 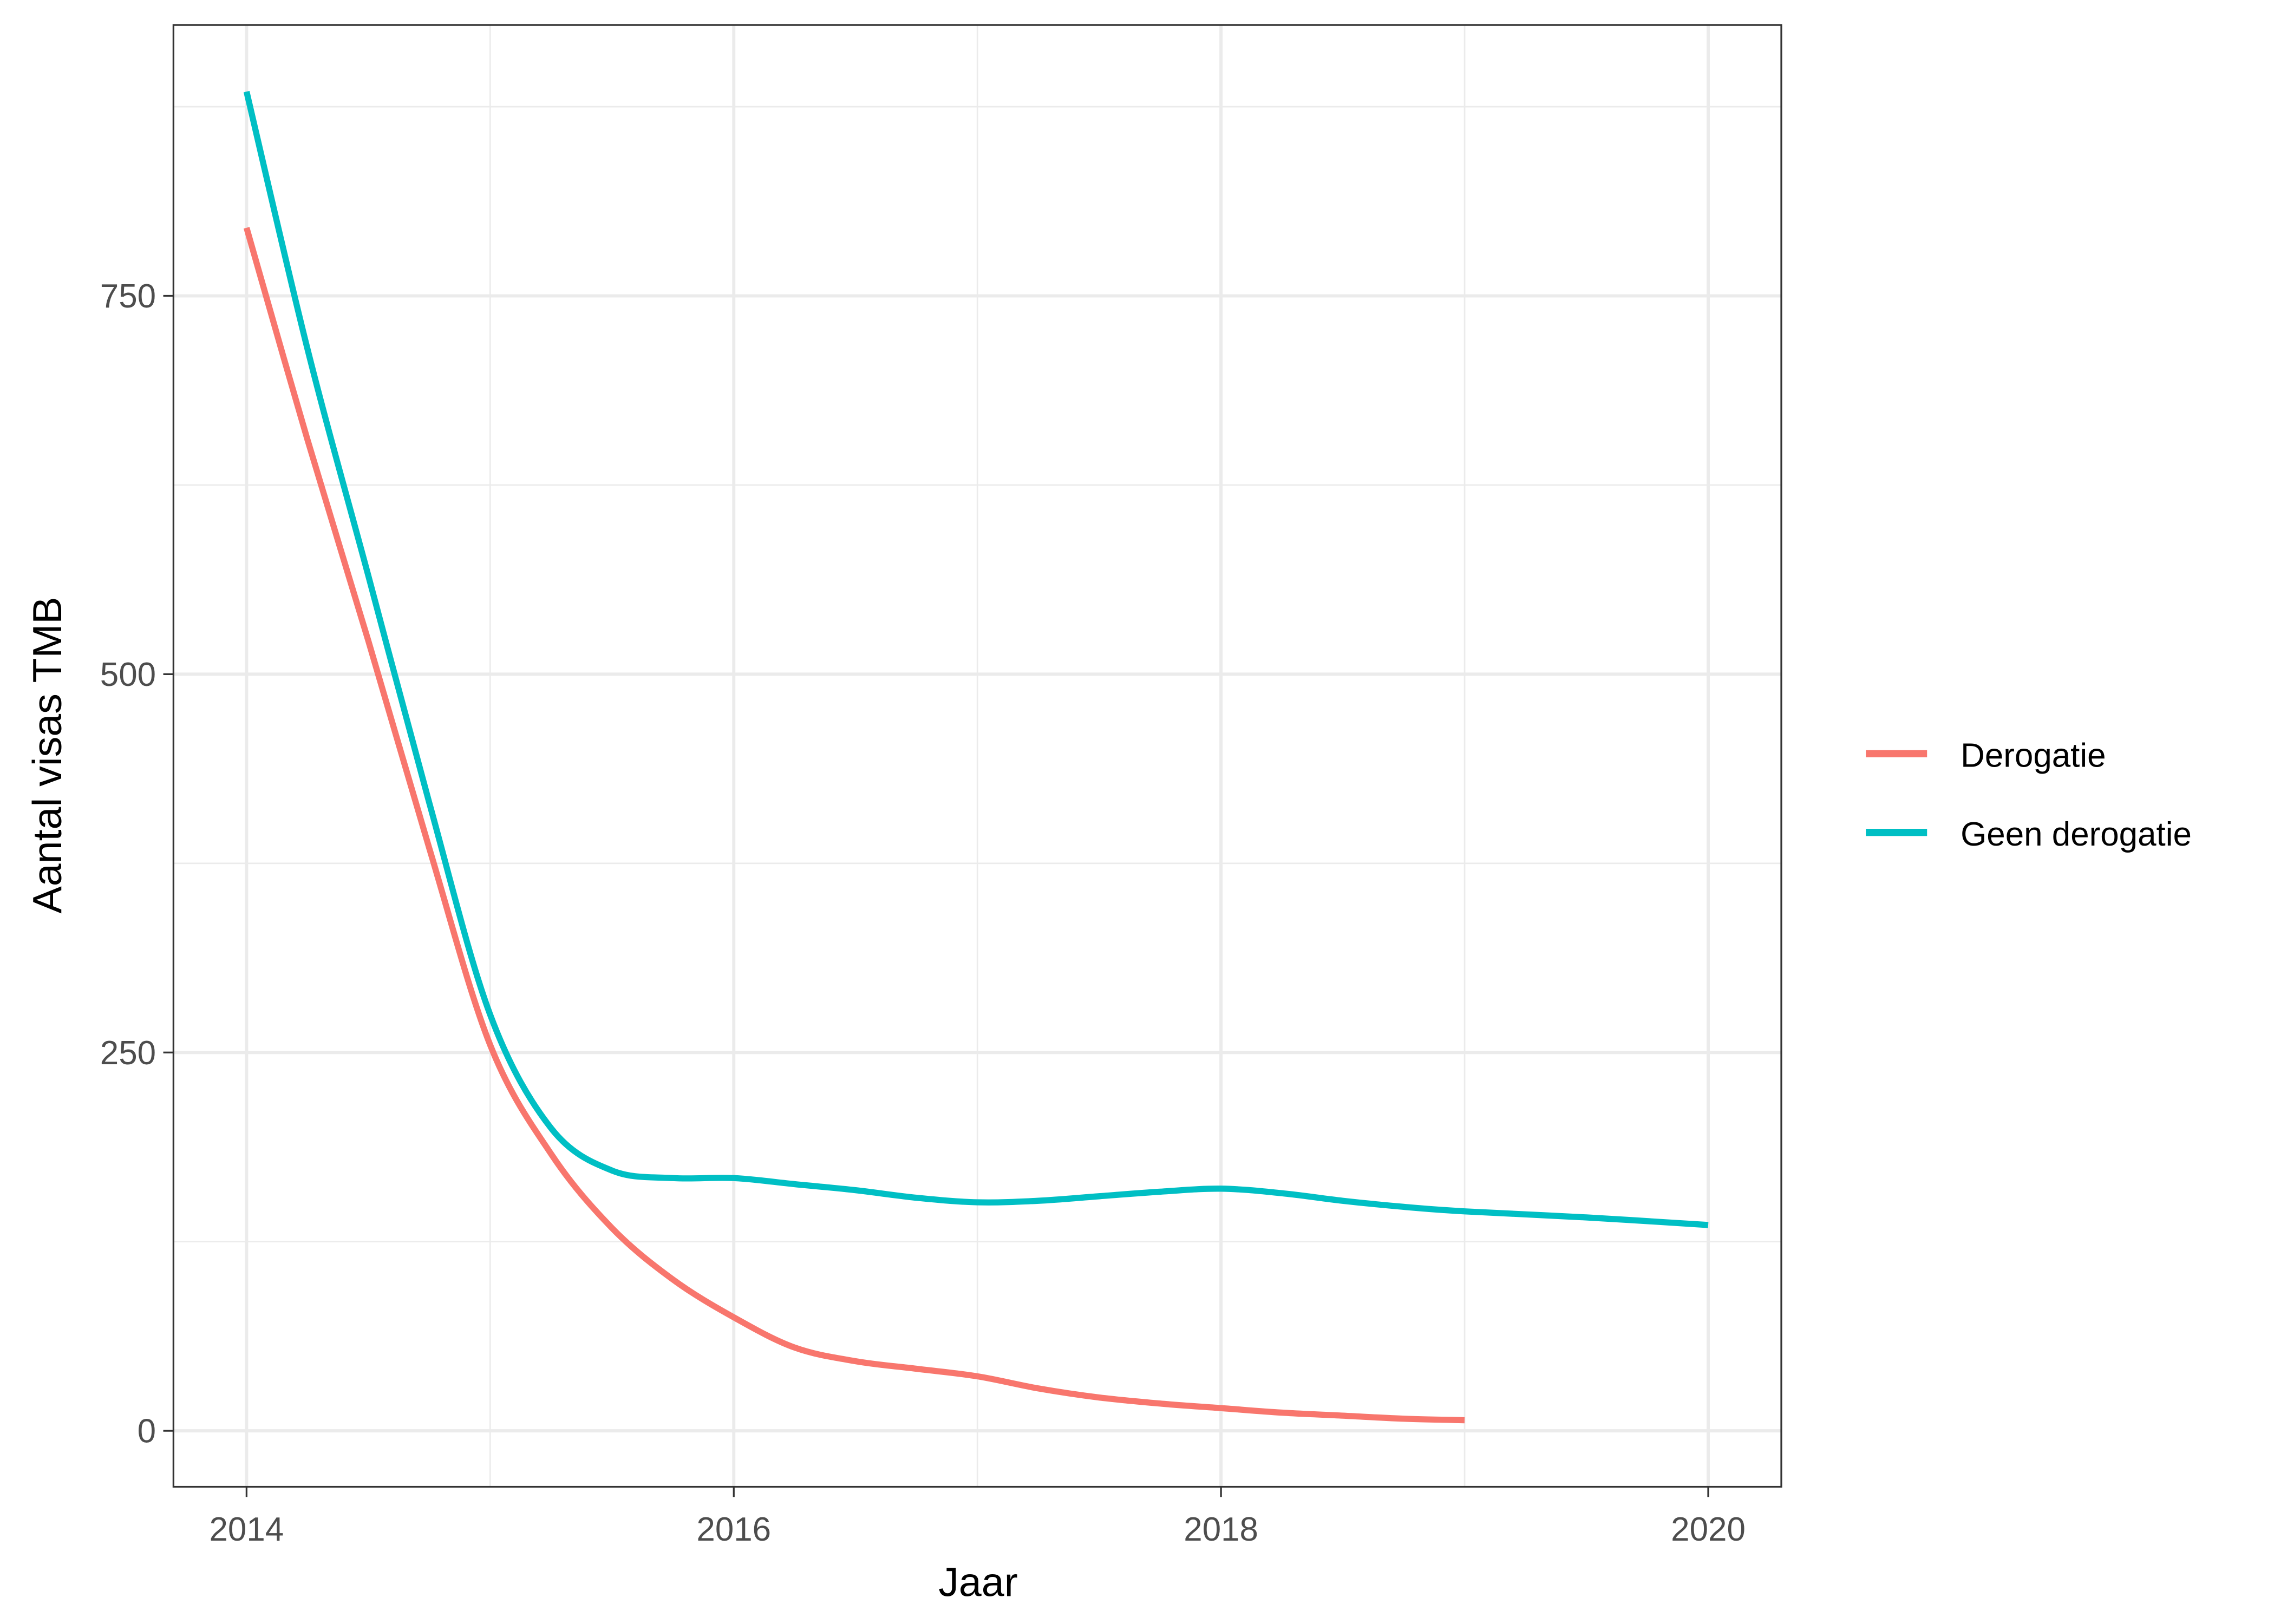 I want to click on y-tick-label: 500, so click(x=128, y=675).